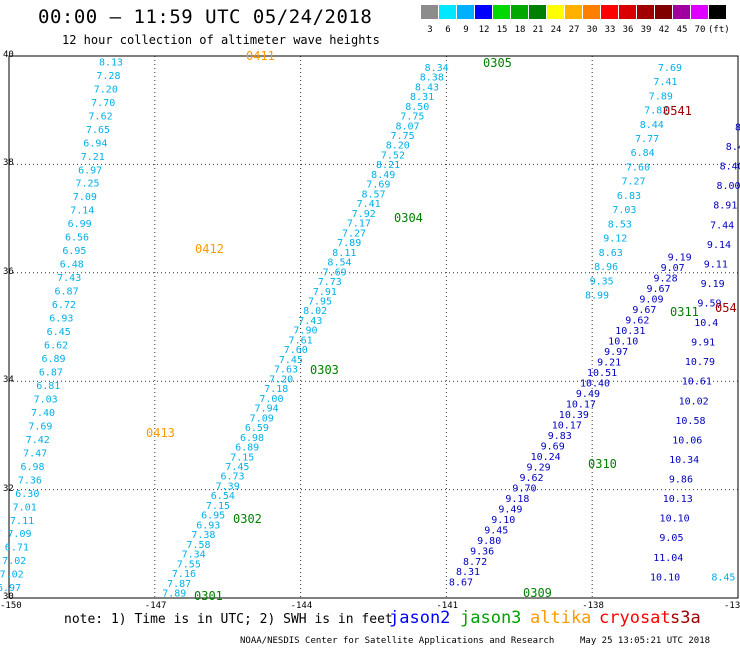  Describe the element at coordinates (733, 147) in the screenshot. I see `wave-height-value: 8.4` at that location.